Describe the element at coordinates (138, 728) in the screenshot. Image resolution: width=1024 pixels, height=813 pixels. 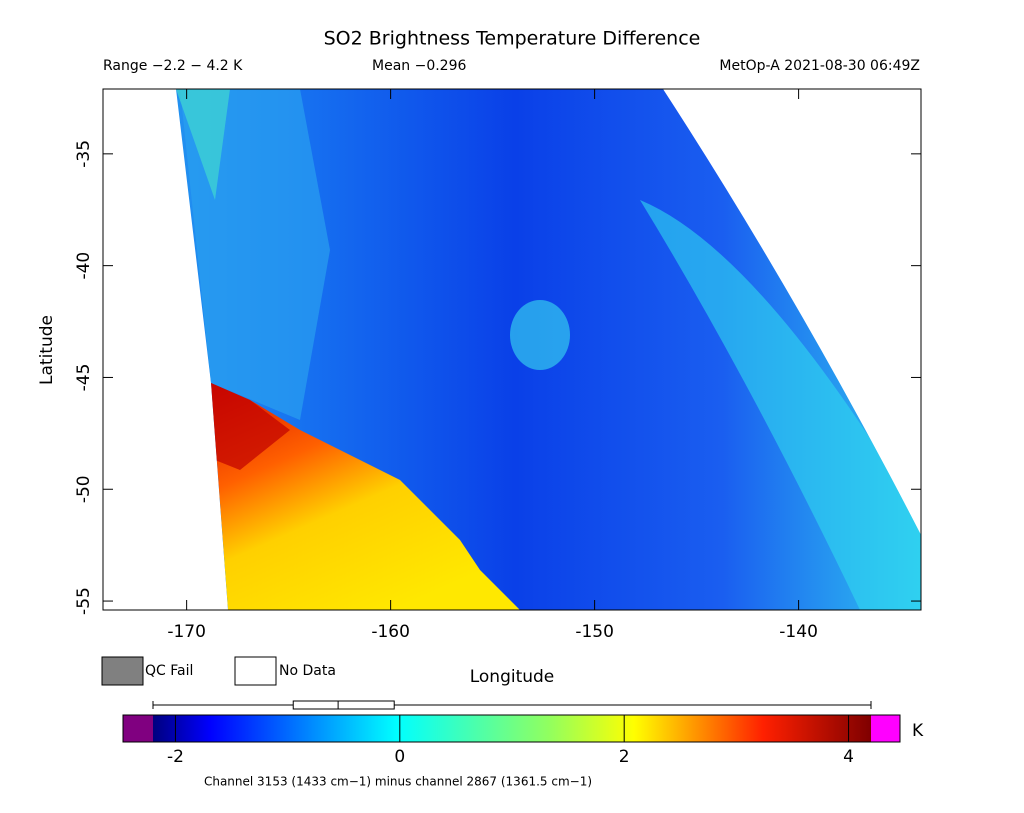
I see `under-swatch` at that location.